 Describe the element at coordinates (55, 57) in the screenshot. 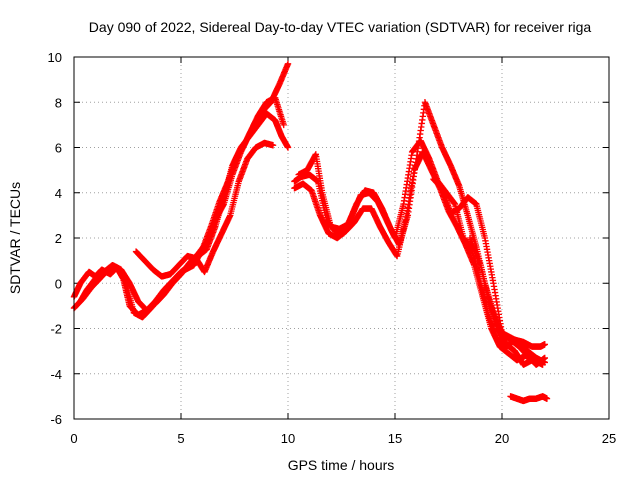

I see `y-tick-label: 10` at that location.